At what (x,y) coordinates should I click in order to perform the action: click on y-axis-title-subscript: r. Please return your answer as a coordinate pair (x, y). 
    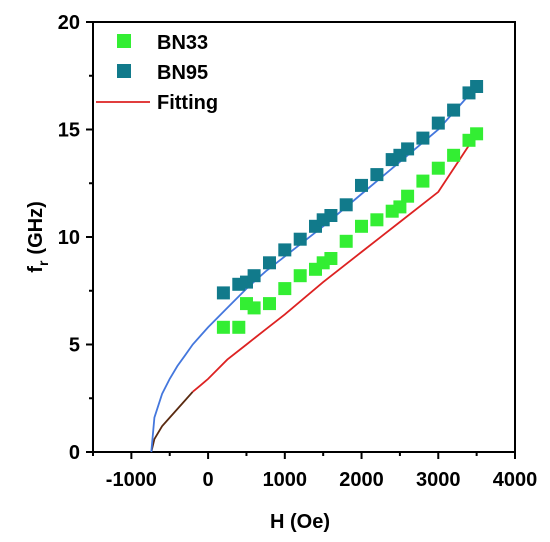
    Looking at the image, I should click on (43, 263).